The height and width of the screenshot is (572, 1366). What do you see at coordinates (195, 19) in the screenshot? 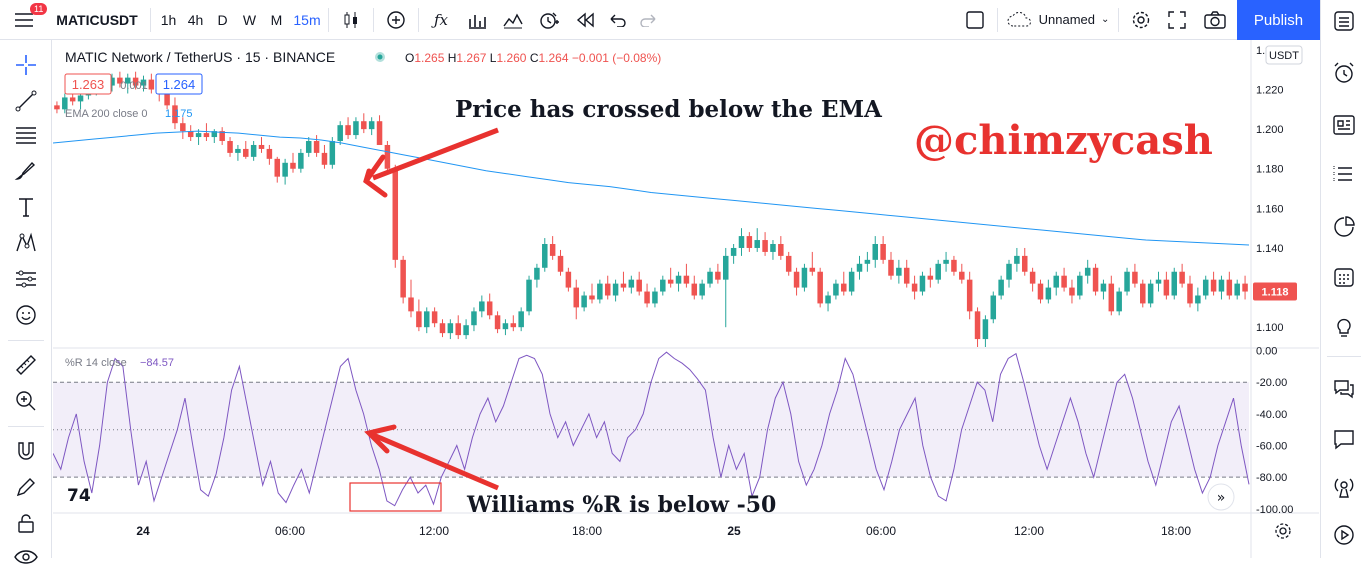
I see `interval-4h: 4h` at bounding box center [195, 19].